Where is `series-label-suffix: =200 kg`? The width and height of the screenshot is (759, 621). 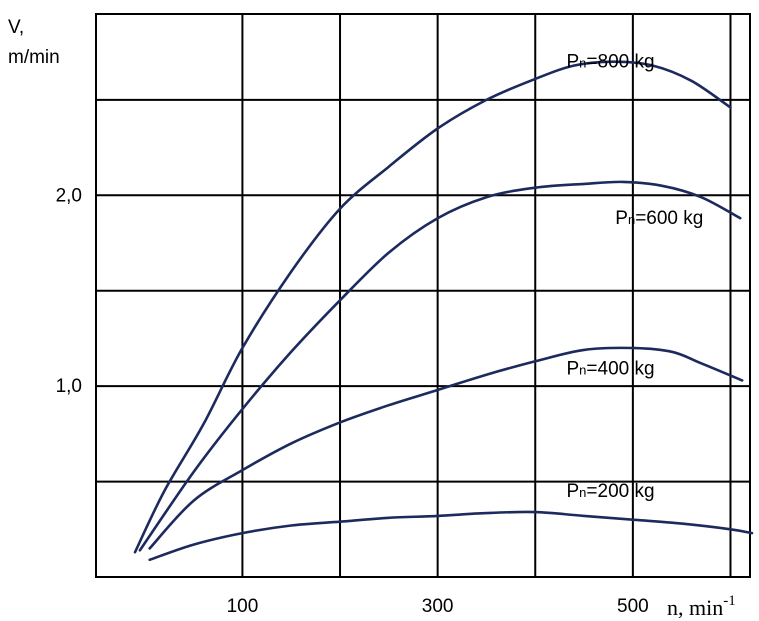
series-label-suffix: =200 kg is located at coordinates (620, 491).